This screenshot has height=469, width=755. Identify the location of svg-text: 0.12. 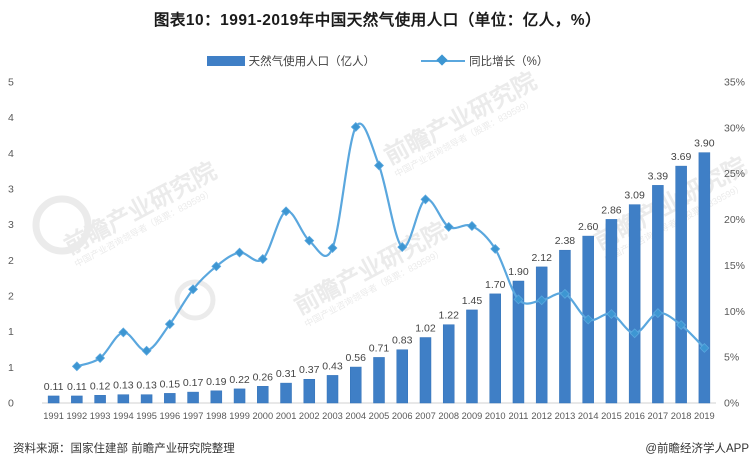
(100, 386).